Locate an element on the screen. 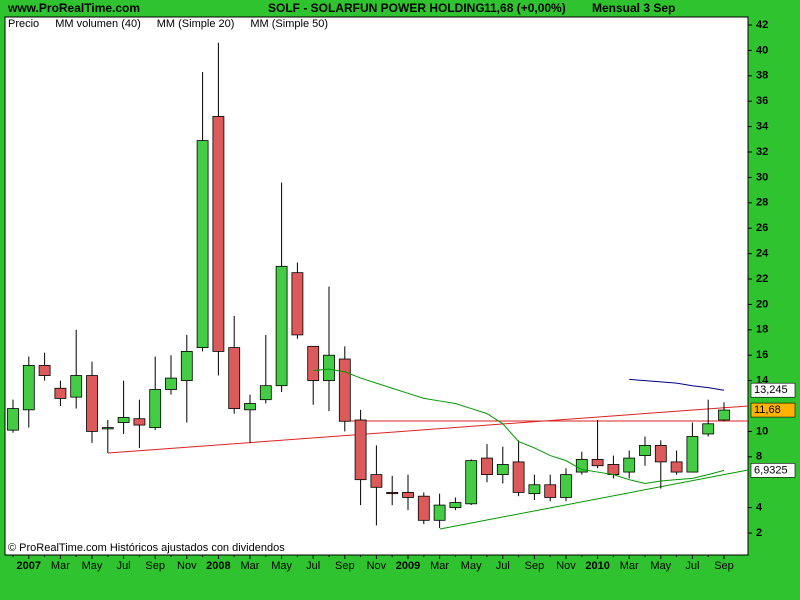  y-tick-label: 20 is located at coordinates (762, 304).